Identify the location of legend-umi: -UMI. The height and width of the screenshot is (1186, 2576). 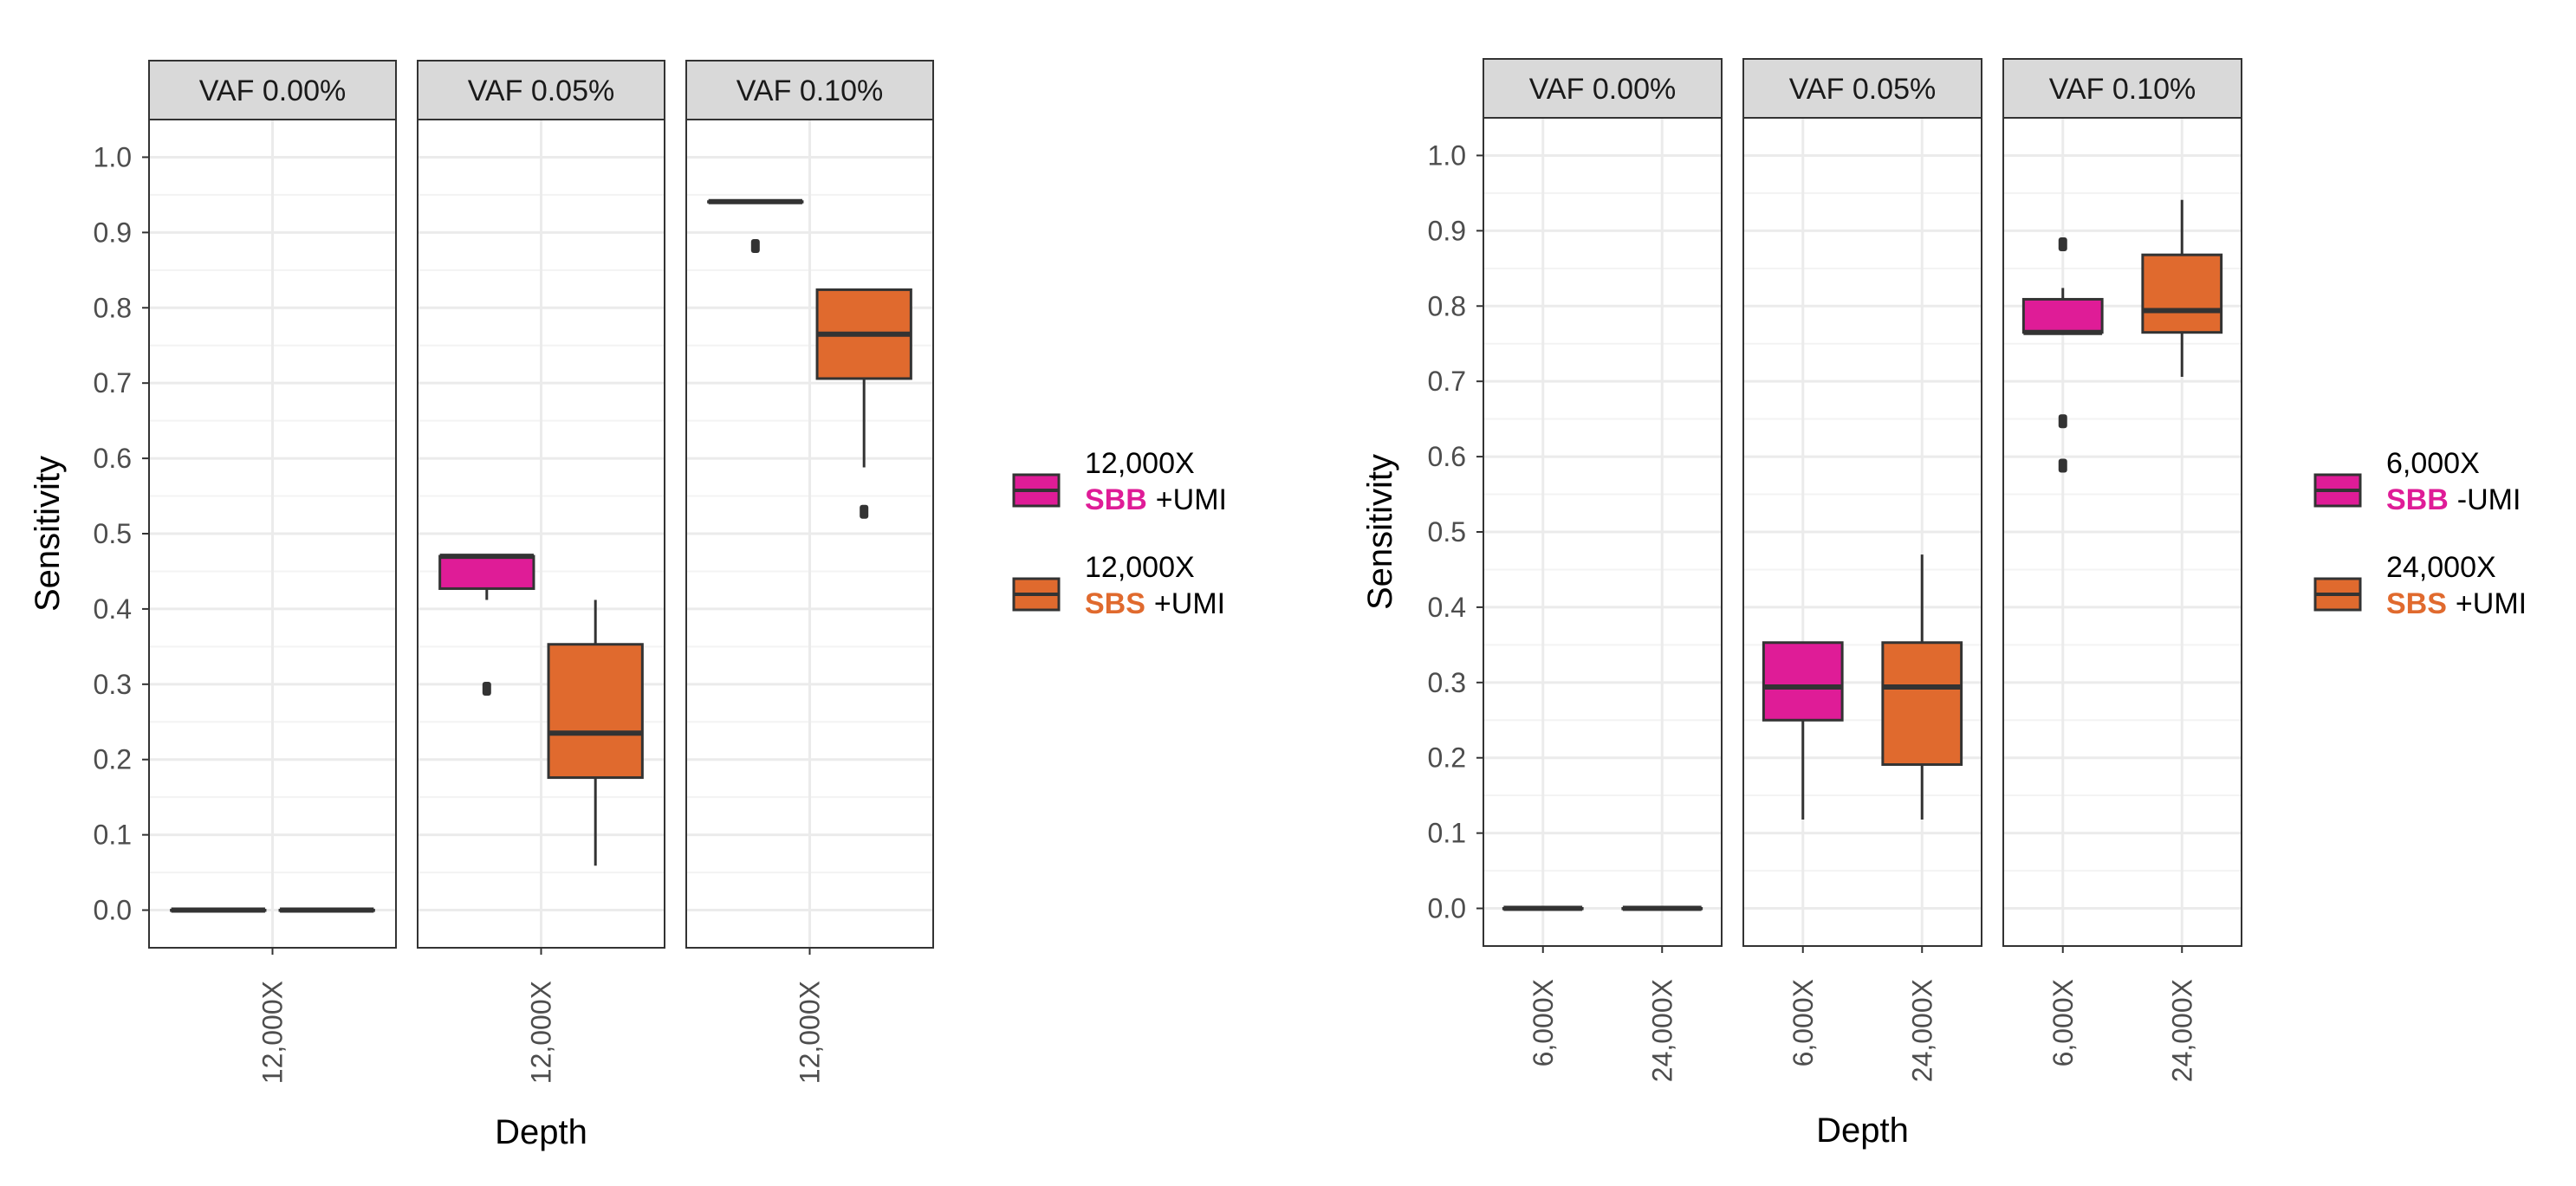
(2489, 500).